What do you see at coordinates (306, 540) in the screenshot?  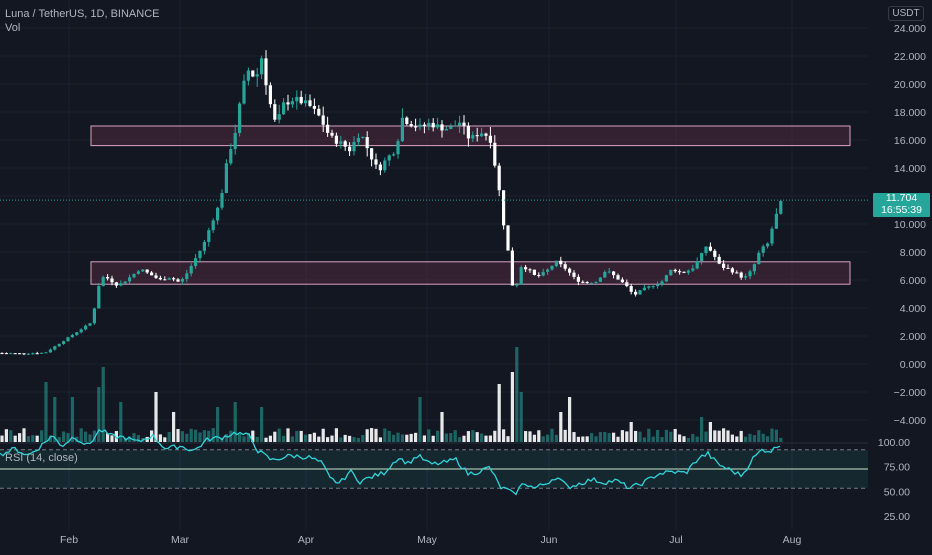 I see `time-tick-label: Apr` at bounding box center [306, 540].